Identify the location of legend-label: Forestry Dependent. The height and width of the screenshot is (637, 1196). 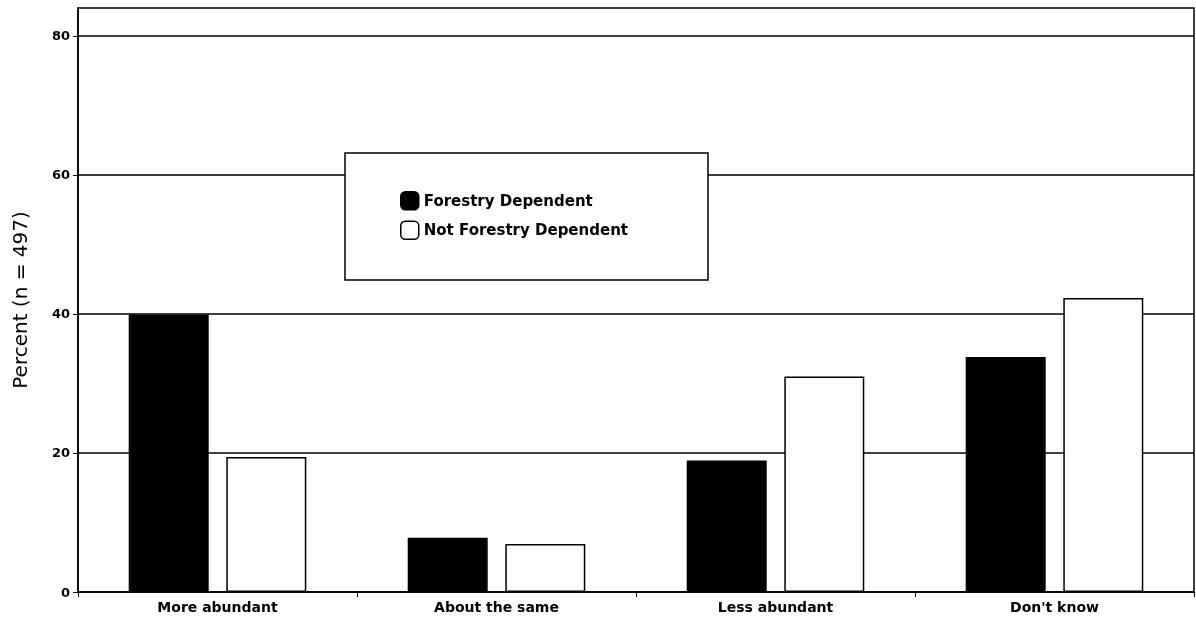
(508, 200).